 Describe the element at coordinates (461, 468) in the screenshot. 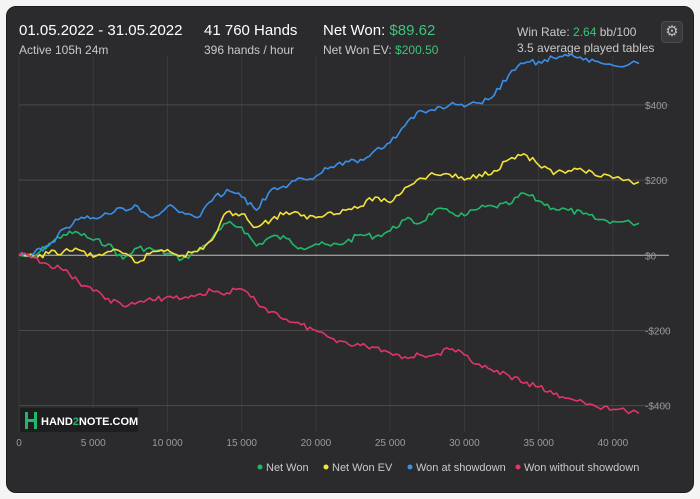

I see `legend-label: Won at showdown` at that location.